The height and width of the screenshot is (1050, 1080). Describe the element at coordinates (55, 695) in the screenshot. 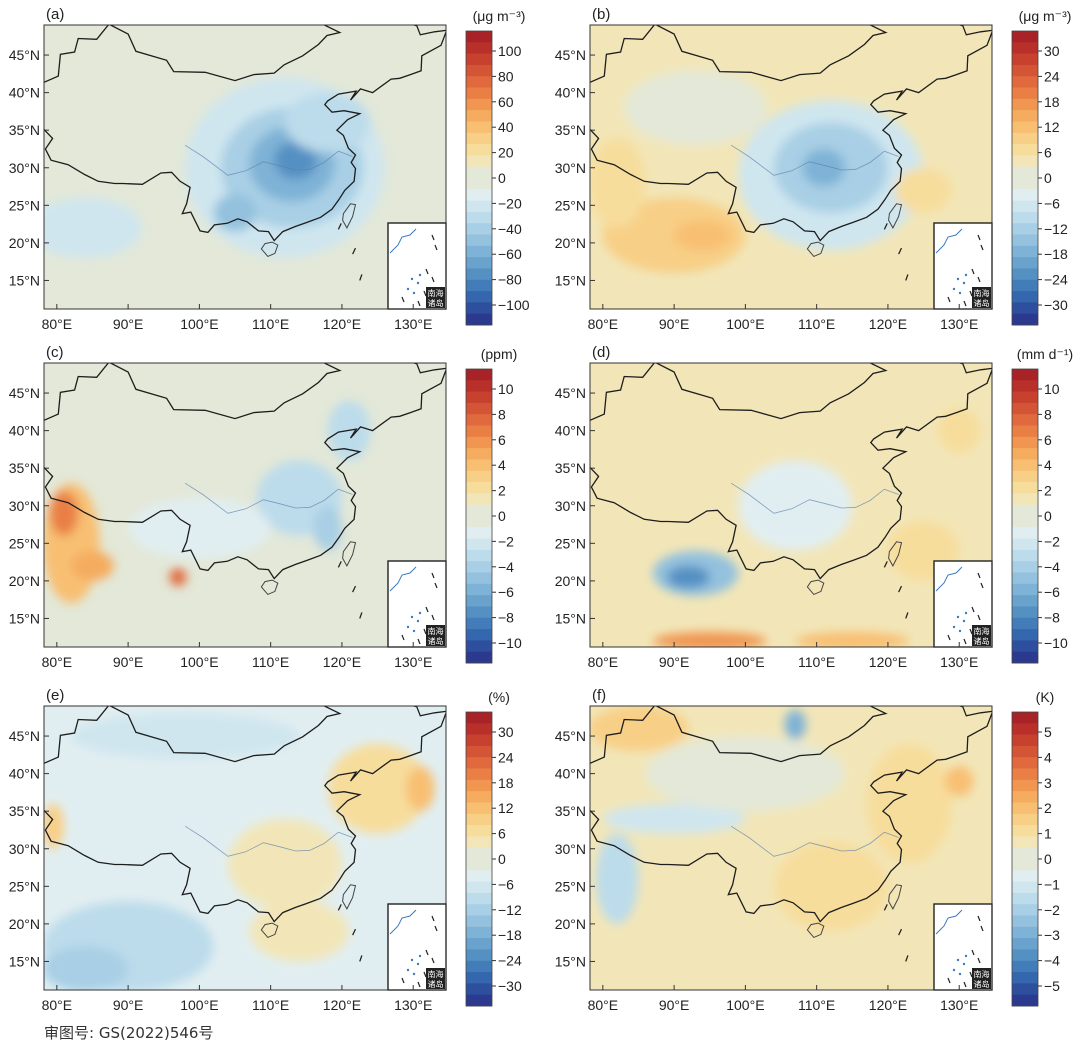

I see `panel-label: (e)` at that location.